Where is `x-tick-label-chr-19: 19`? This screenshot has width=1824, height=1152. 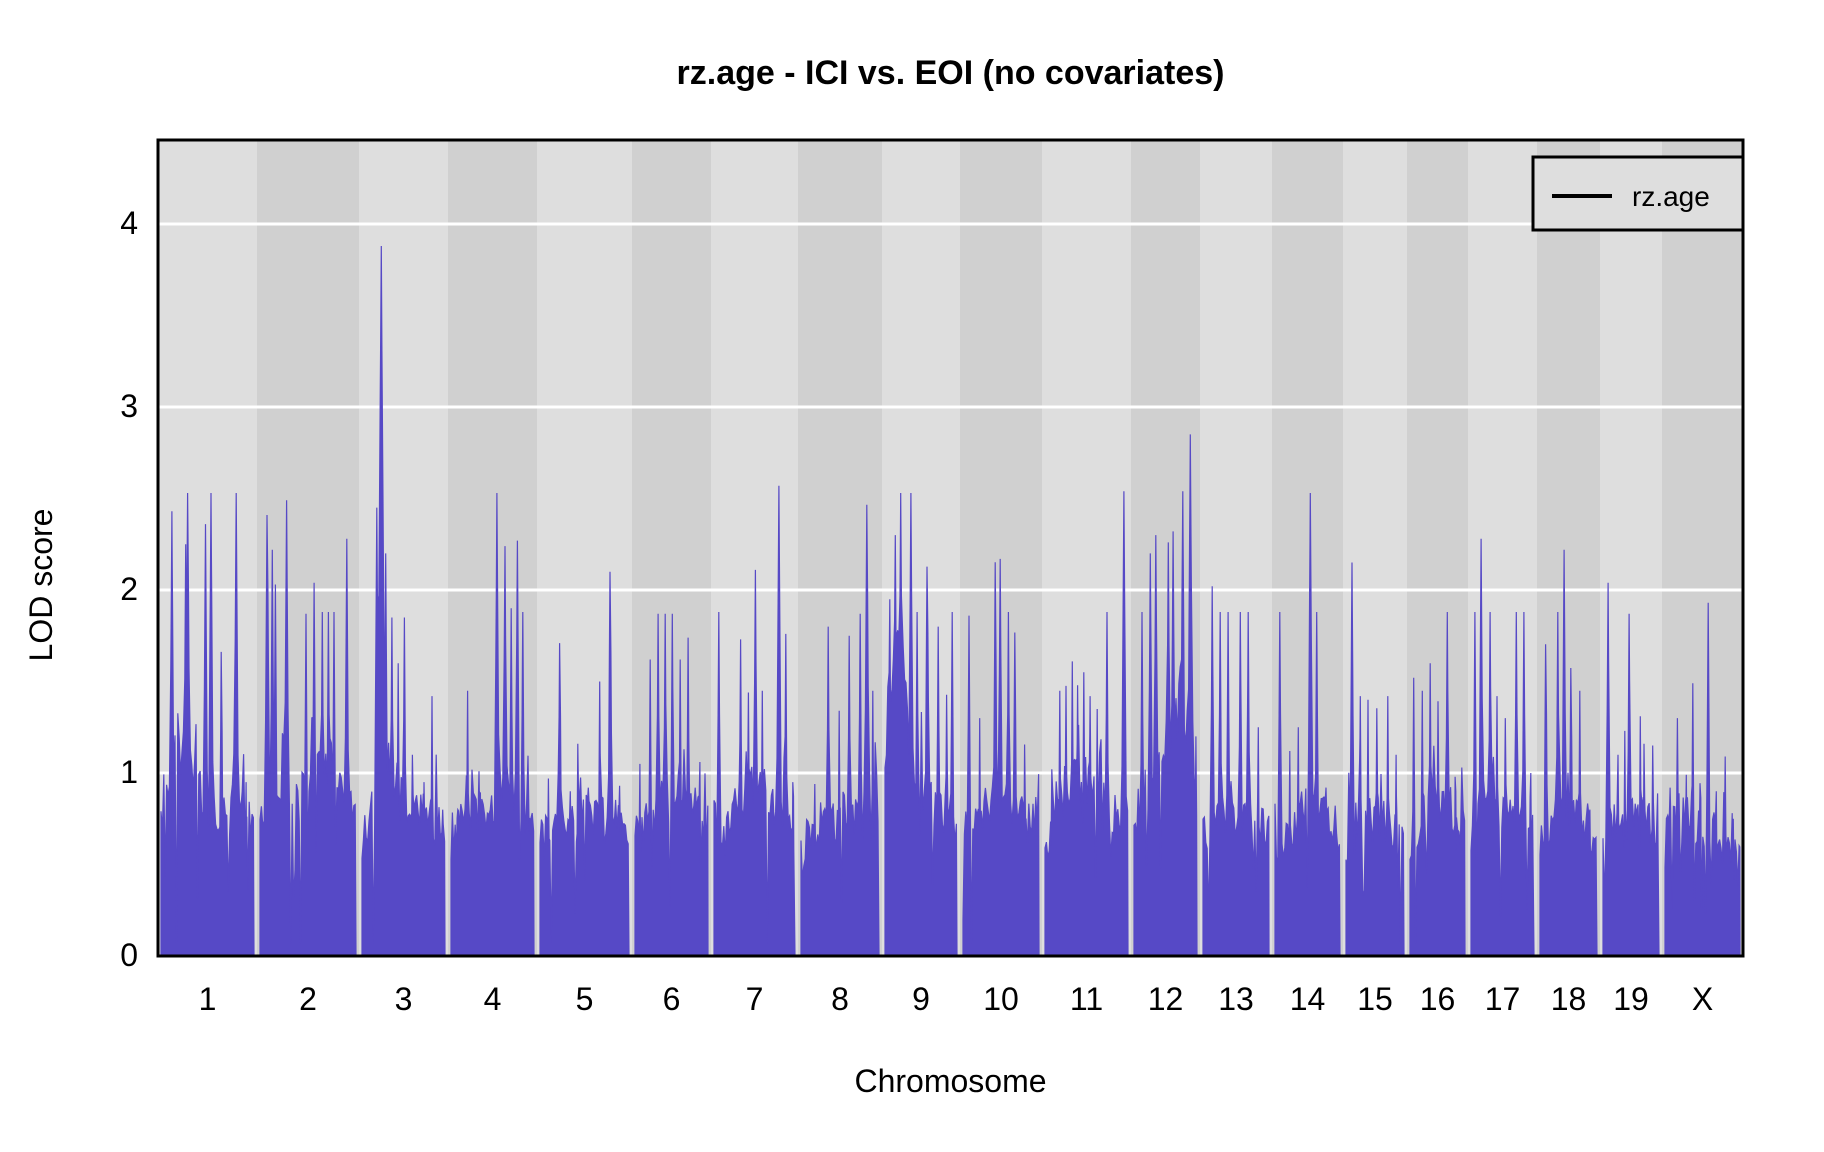
x-tick-label-chr-19: 19 is located at coordinates (1631, 999).